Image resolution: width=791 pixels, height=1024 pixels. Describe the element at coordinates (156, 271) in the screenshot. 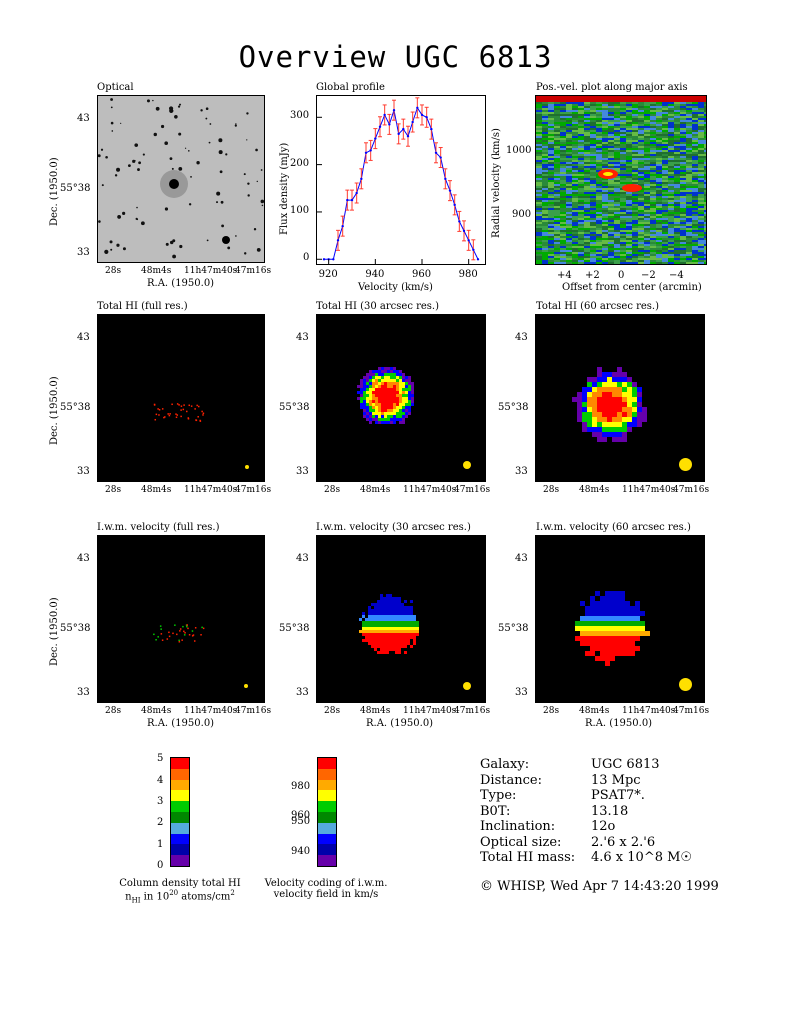

I see `ra-tick: 48m4s` at that location.